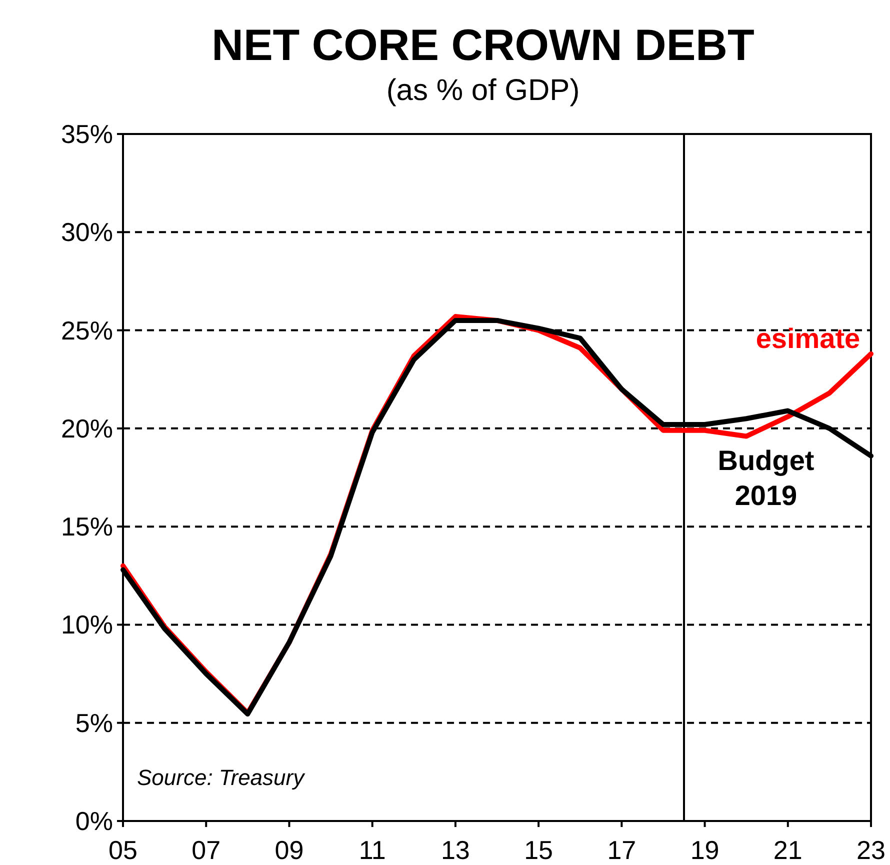 This screenshot has height=865, width=890. What do you see at coordinates (871, 850) in the screenshot?
I see `x-tick-label: 23` at bounding box center [871, 850].